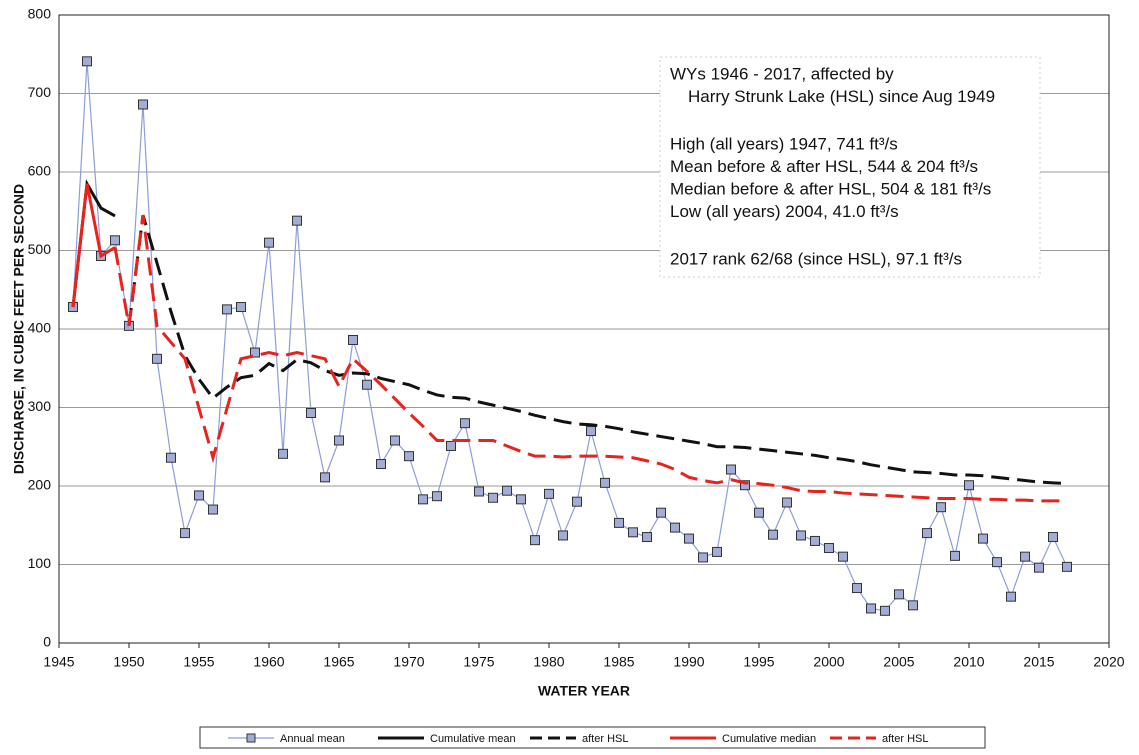 The width and height of the screenshot is (1139, 755). What do you see at coordinates (338, 662) in the screenshot?
I see `x-tick-label: 1965` at bounding box center [338, 662].